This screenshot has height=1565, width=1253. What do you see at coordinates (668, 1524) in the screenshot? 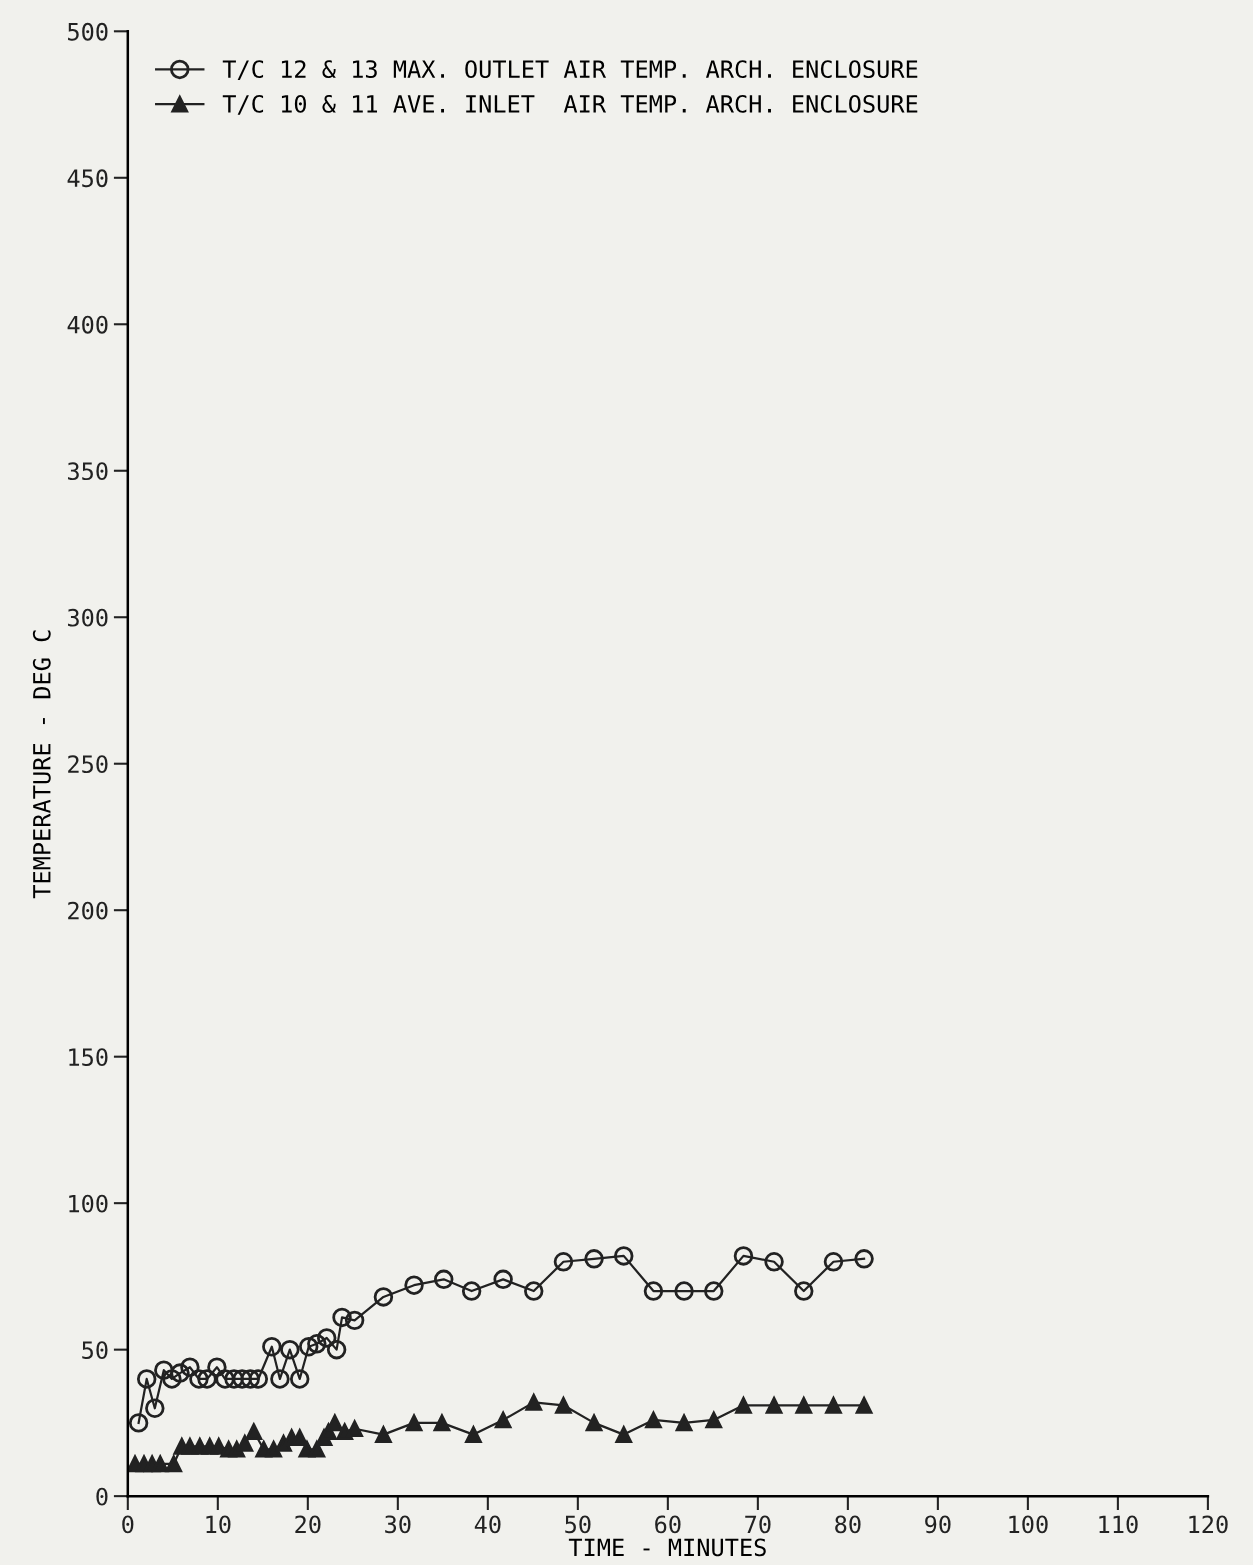
I see `x-tick-label: 60` at bounding box center [668, 1524].